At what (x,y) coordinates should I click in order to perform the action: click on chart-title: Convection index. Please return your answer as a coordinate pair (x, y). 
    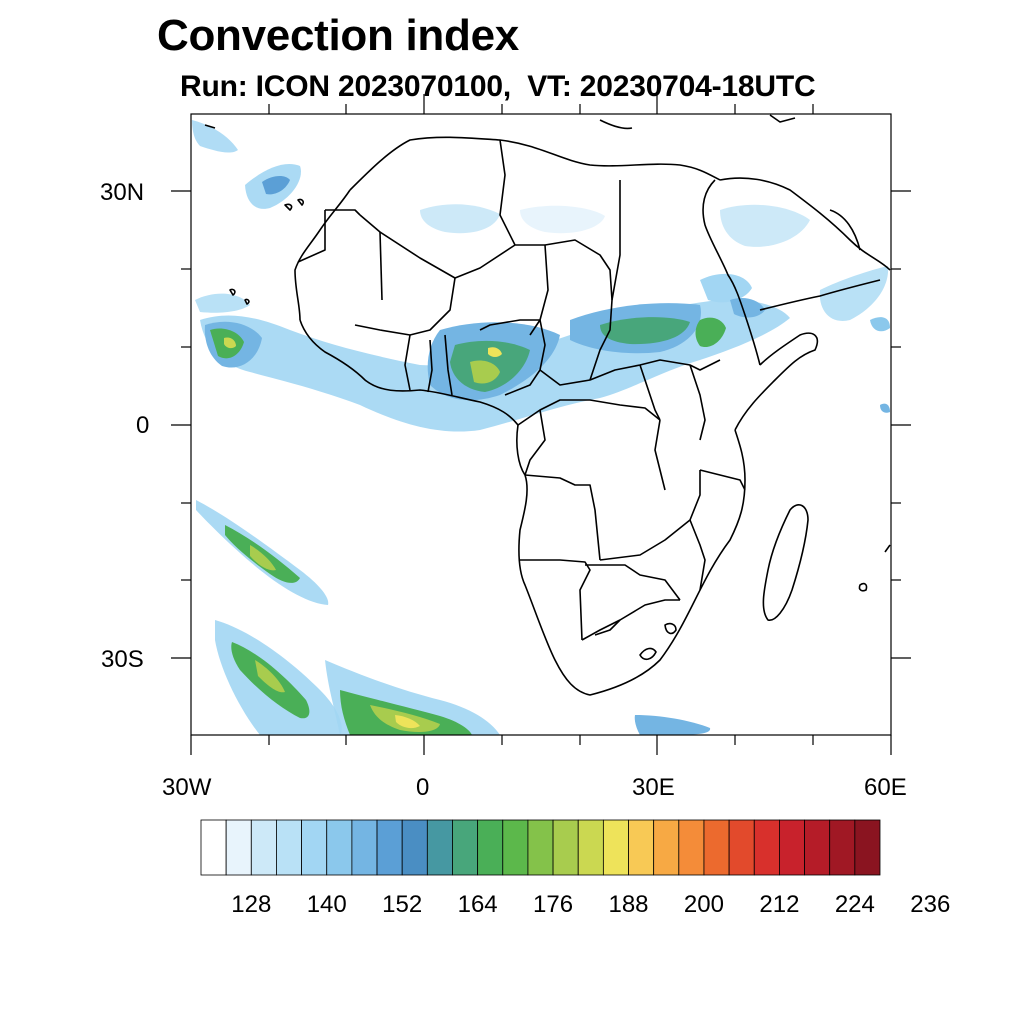
    Looking at the image, I should click on (338, 35).